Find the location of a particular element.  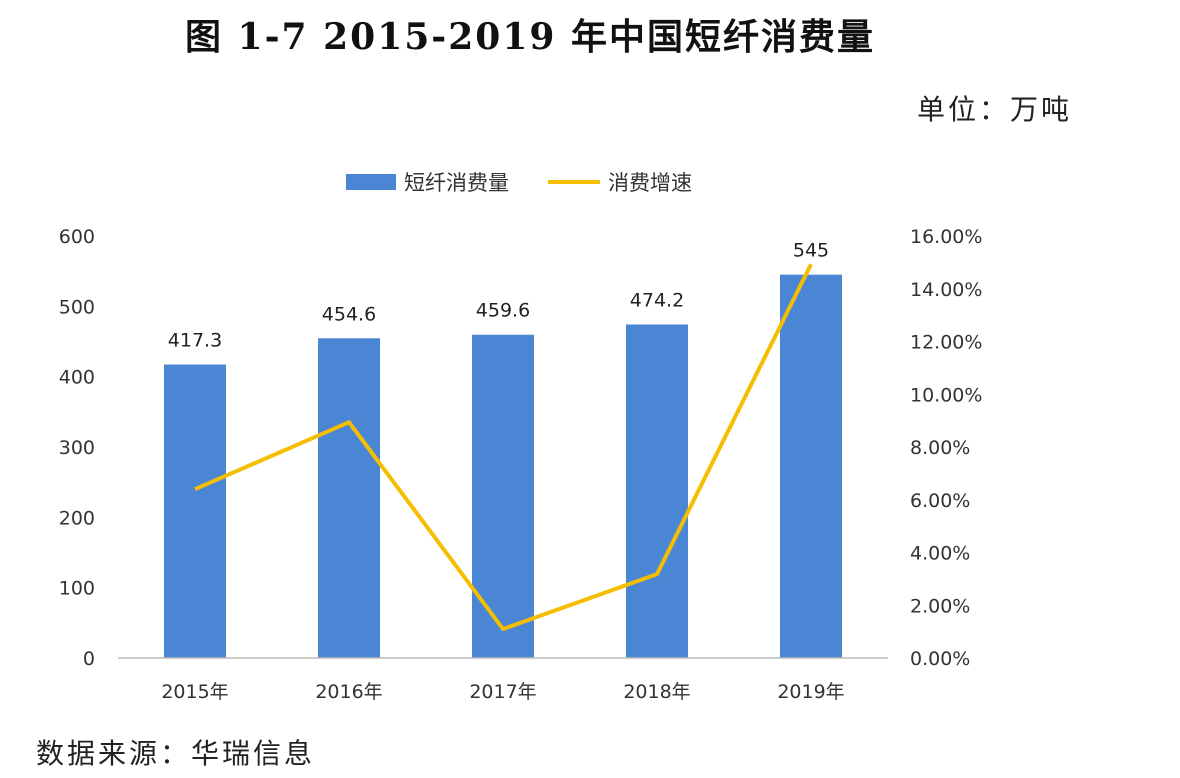

legend-label-line: 消费增速 is located at coordinates (650, 183).